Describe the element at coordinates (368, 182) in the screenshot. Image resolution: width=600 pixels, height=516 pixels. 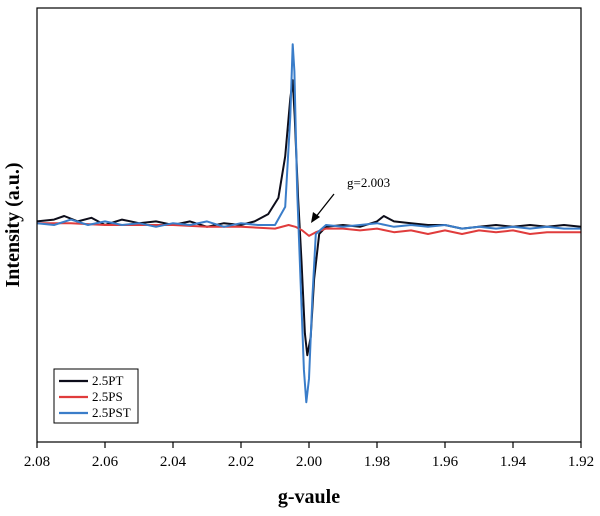
I see `annotation-text: g=2.003` at that location.